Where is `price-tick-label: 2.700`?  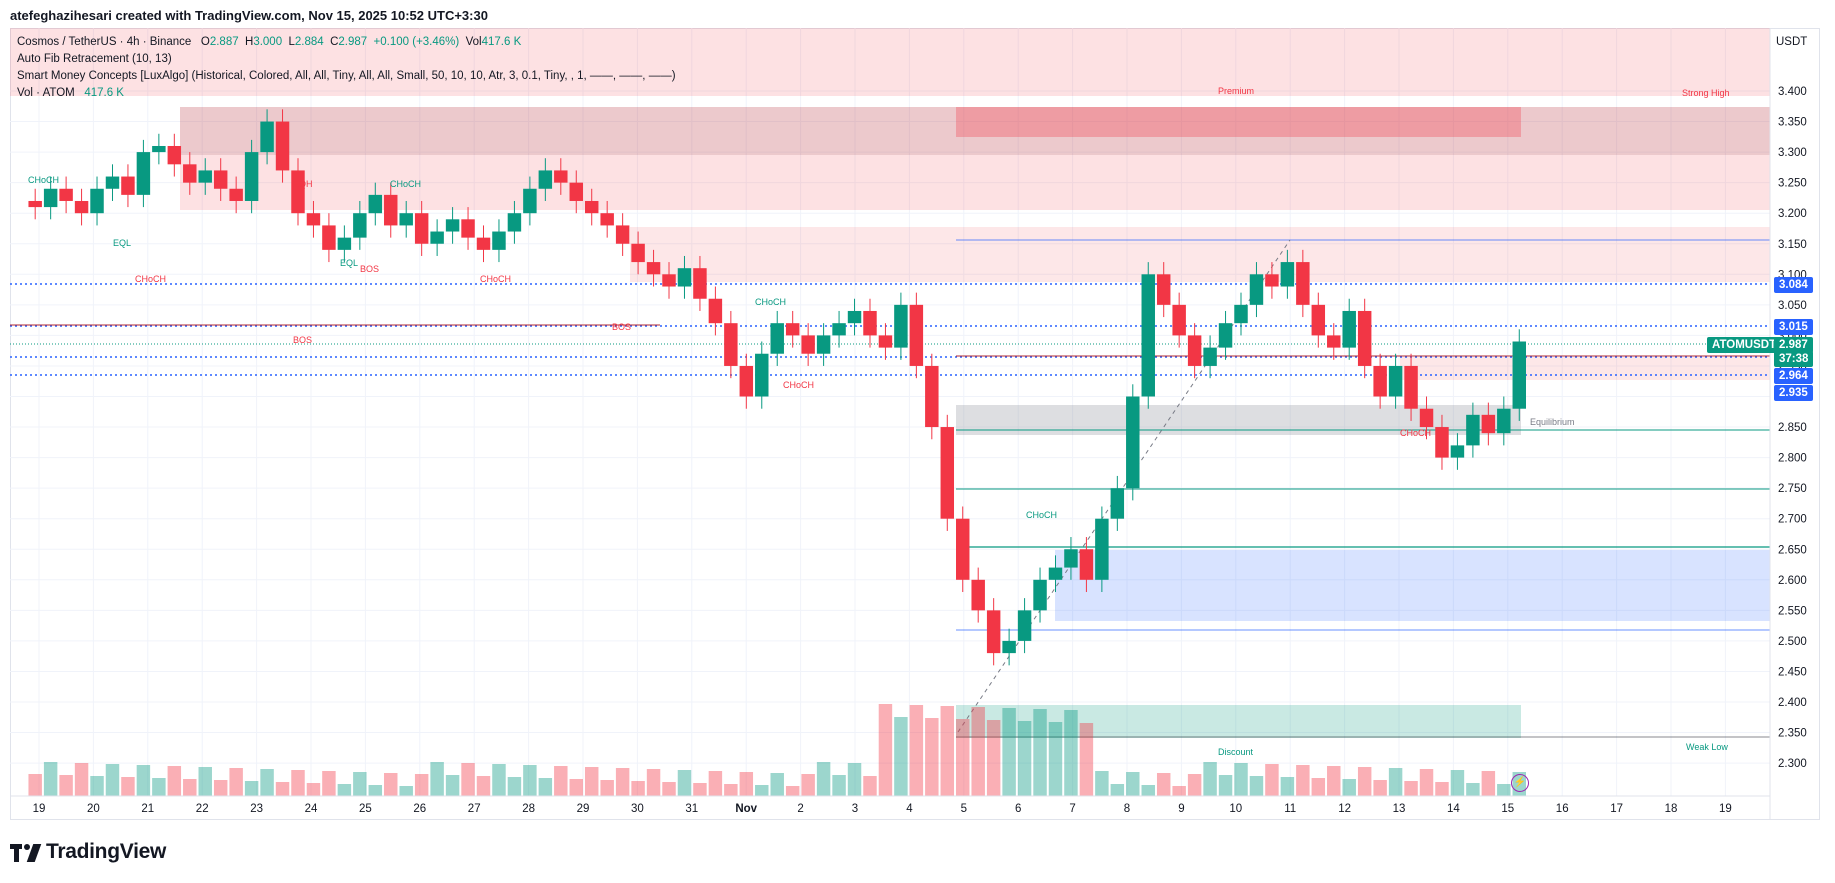 price-tick-label: 2.700 is located at coordinates (1792, 520).